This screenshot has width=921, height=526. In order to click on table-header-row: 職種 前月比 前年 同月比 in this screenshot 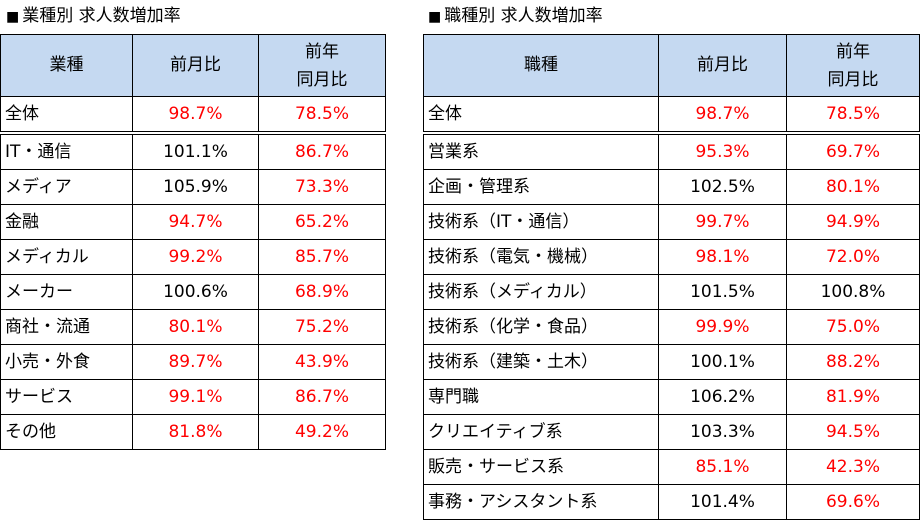, I will do `click(671, 65)`.